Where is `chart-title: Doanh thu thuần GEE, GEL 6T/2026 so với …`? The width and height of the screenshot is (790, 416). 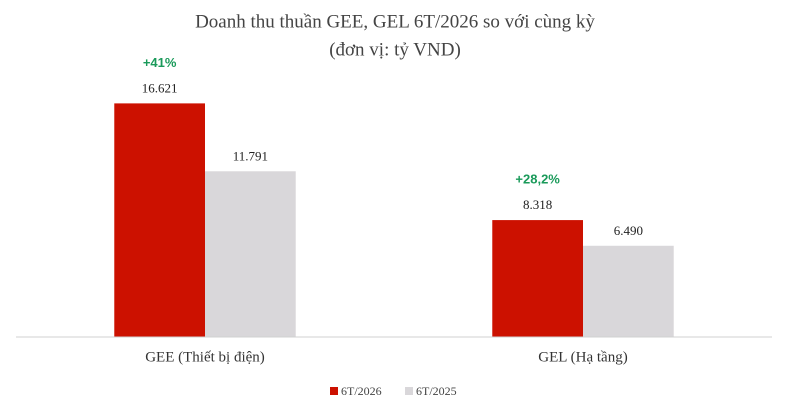 chart-title: Doanh thu thuần GEE, GEL 6T/2026 so với … is located at coordinates (395, 21).